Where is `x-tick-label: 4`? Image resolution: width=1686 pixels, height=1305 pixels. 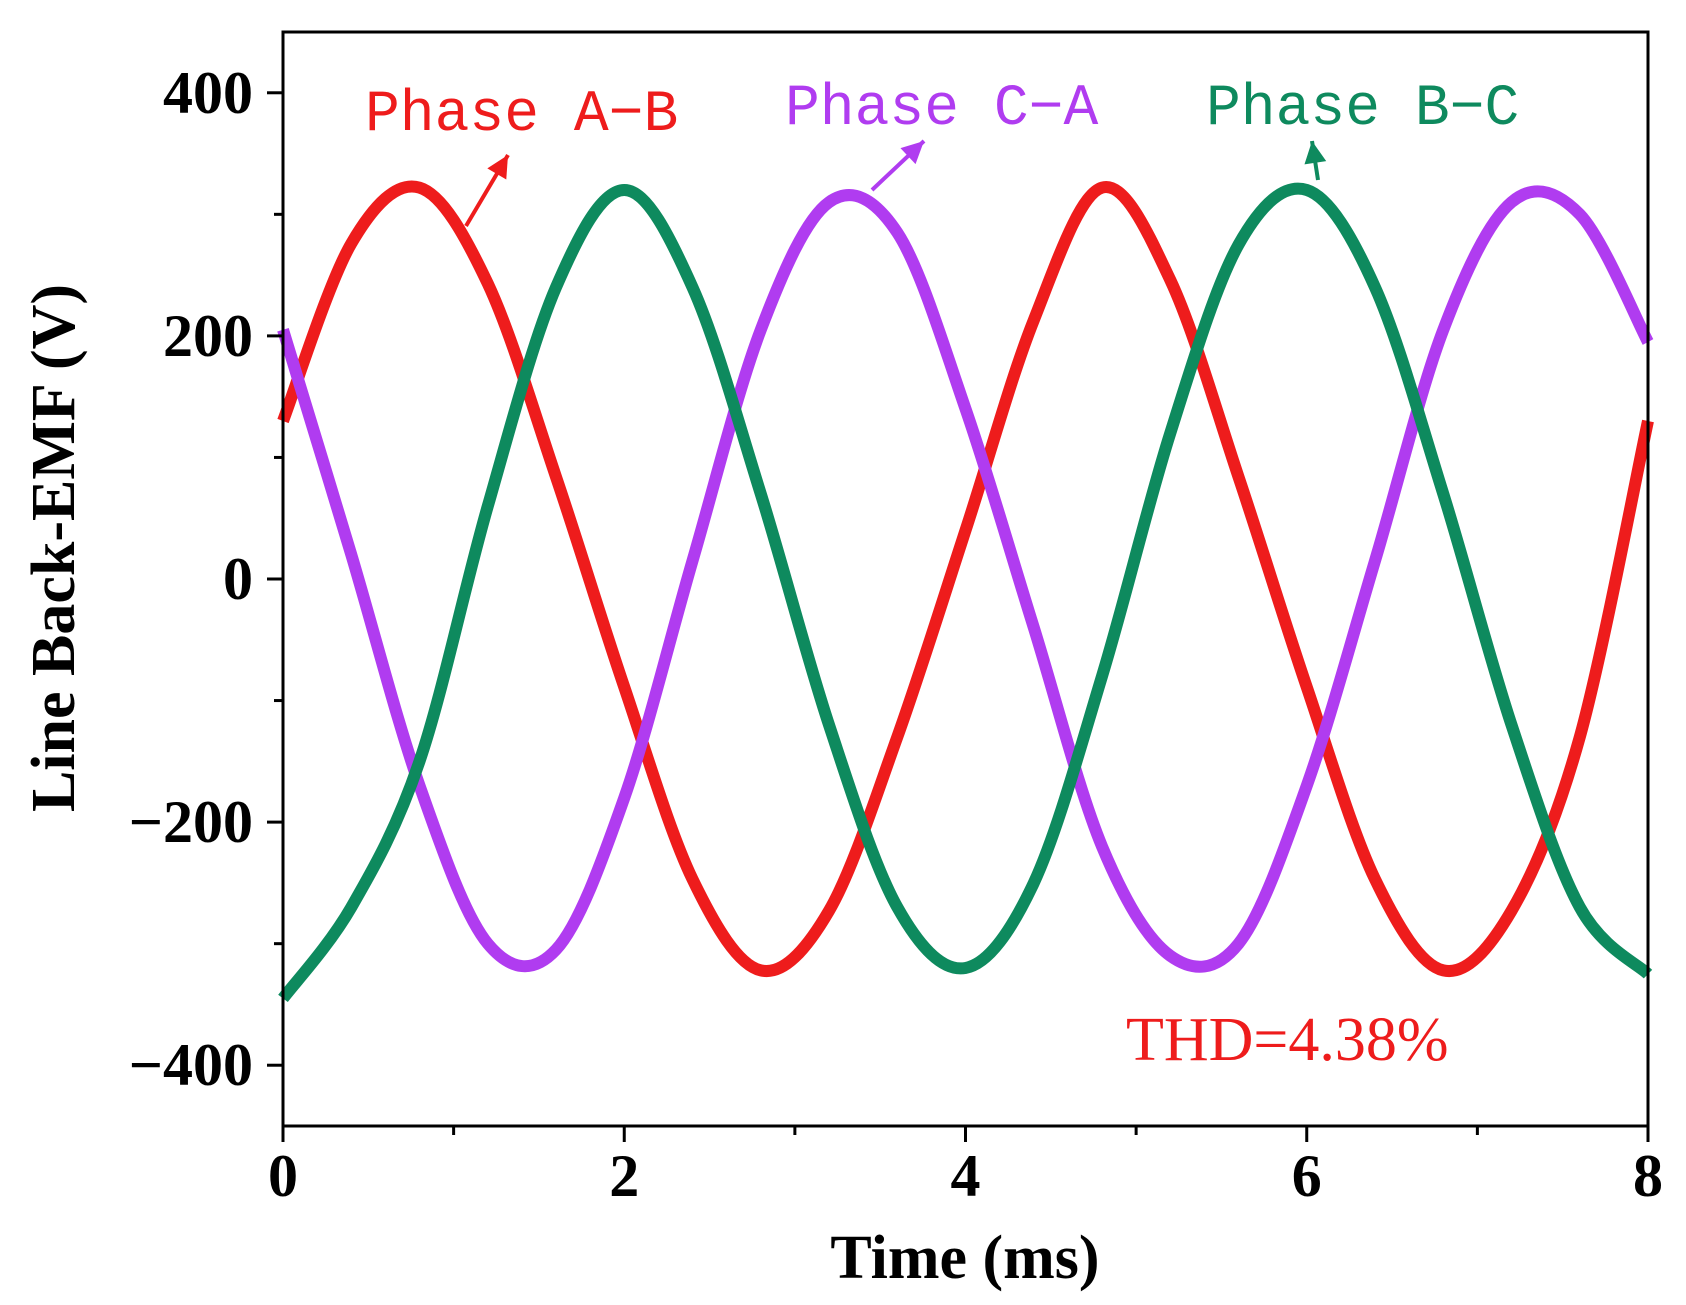 x-tick-label: 4 is located at coordinates (966, 1176).